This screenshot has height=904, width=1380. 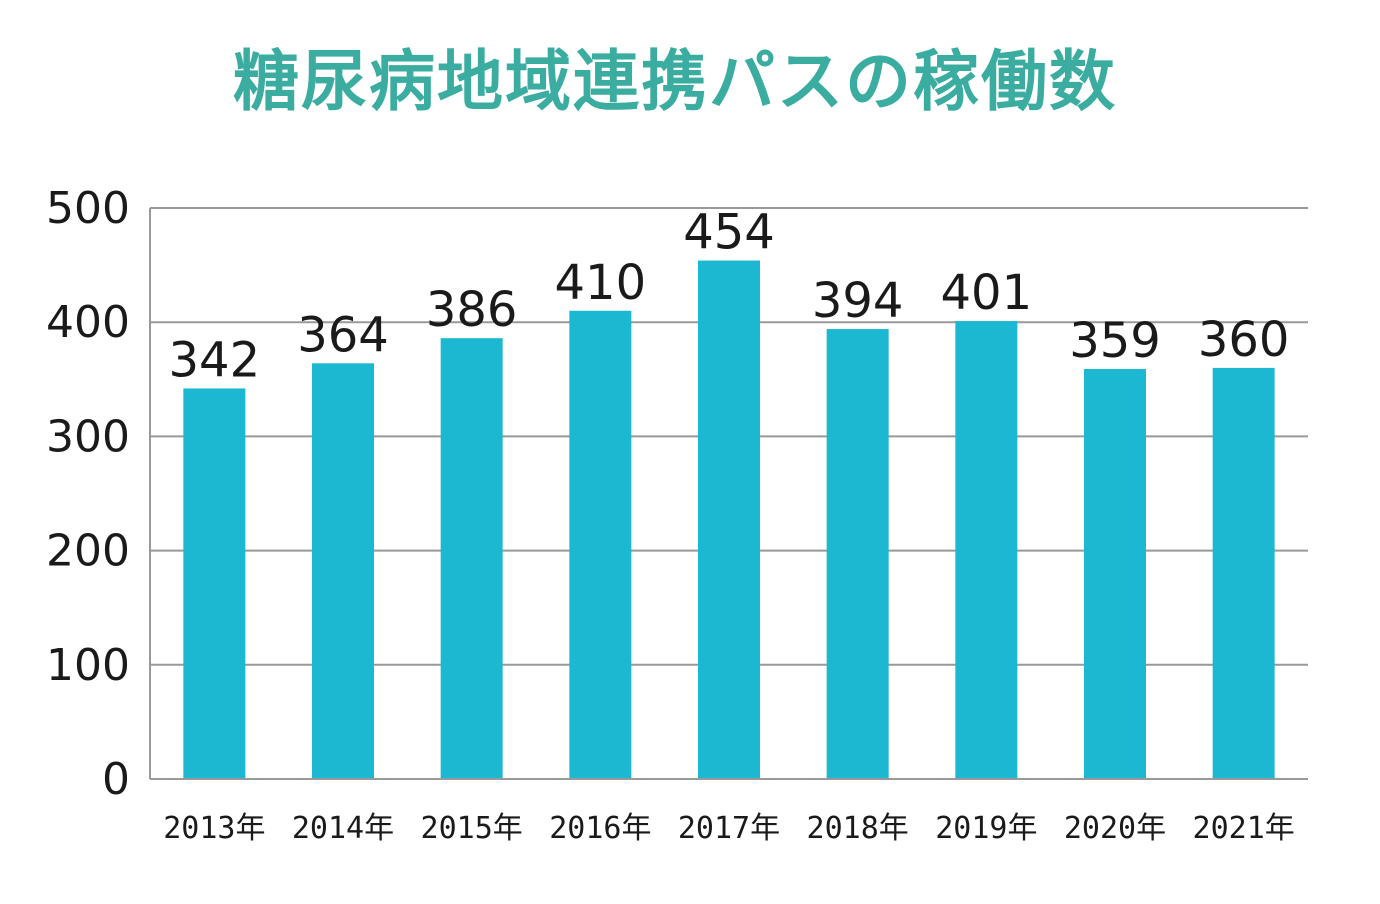 I want to click on x-tick-label: 2015年, so click(x=472, y=828).